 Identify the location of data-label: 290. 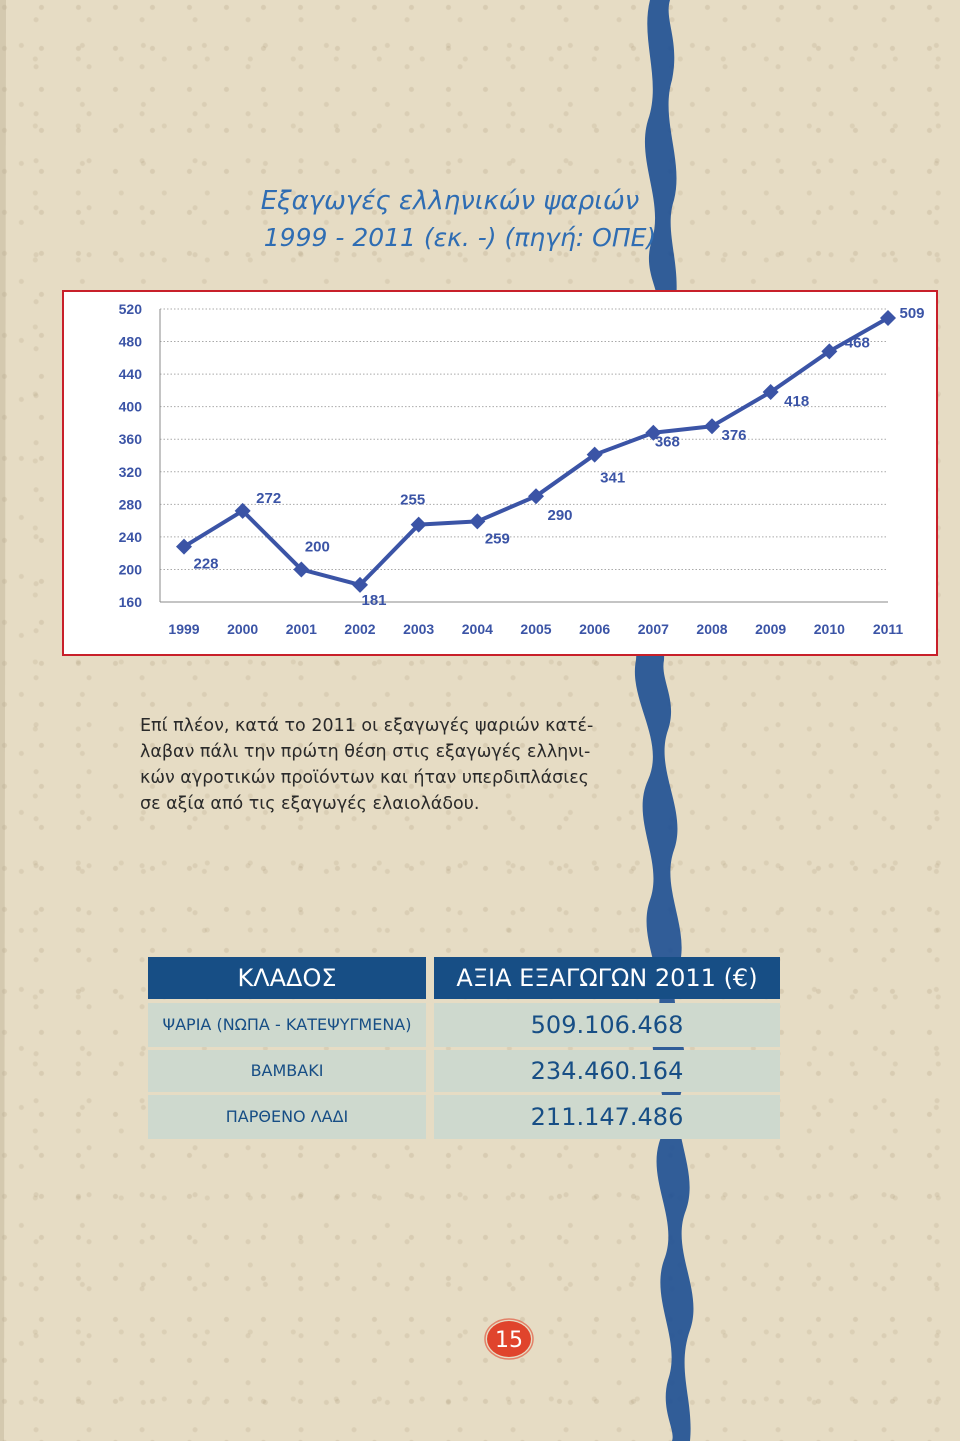
(559, 515).